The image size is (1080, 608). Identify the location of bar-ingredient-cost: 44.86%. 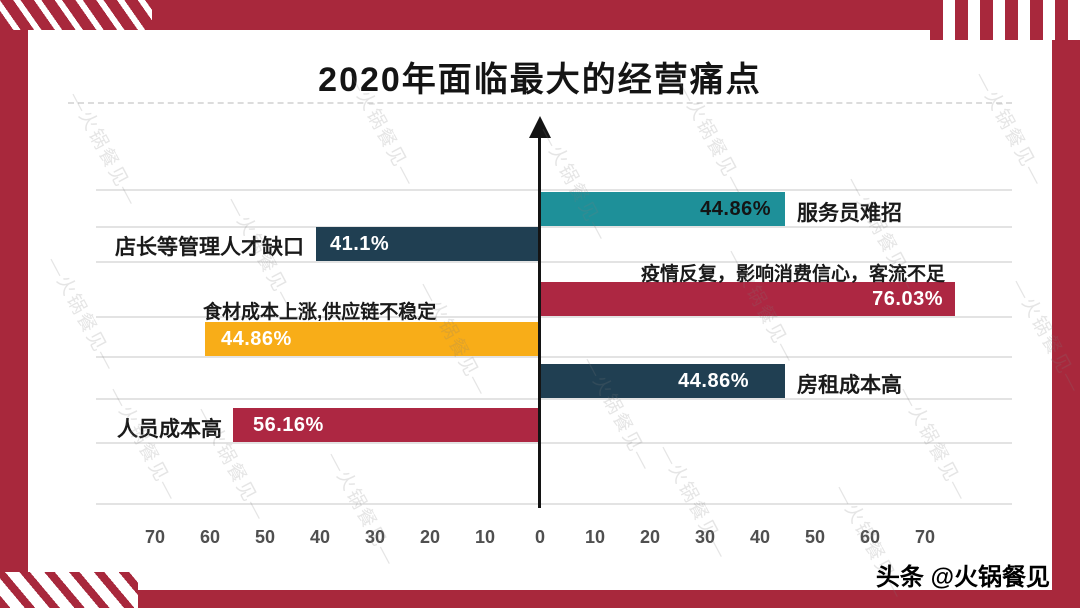
(372, 339).